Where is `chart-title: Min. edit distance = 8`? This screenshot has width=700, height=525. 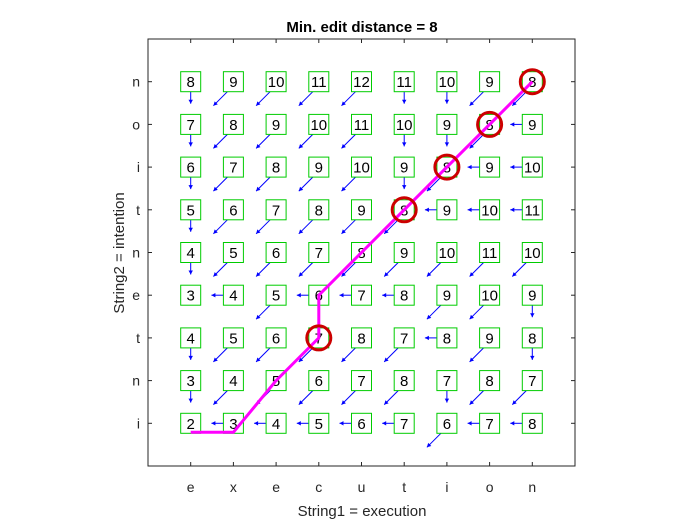
chart-title: Min. edit distance = 8 is located at coordinates (361, 27).